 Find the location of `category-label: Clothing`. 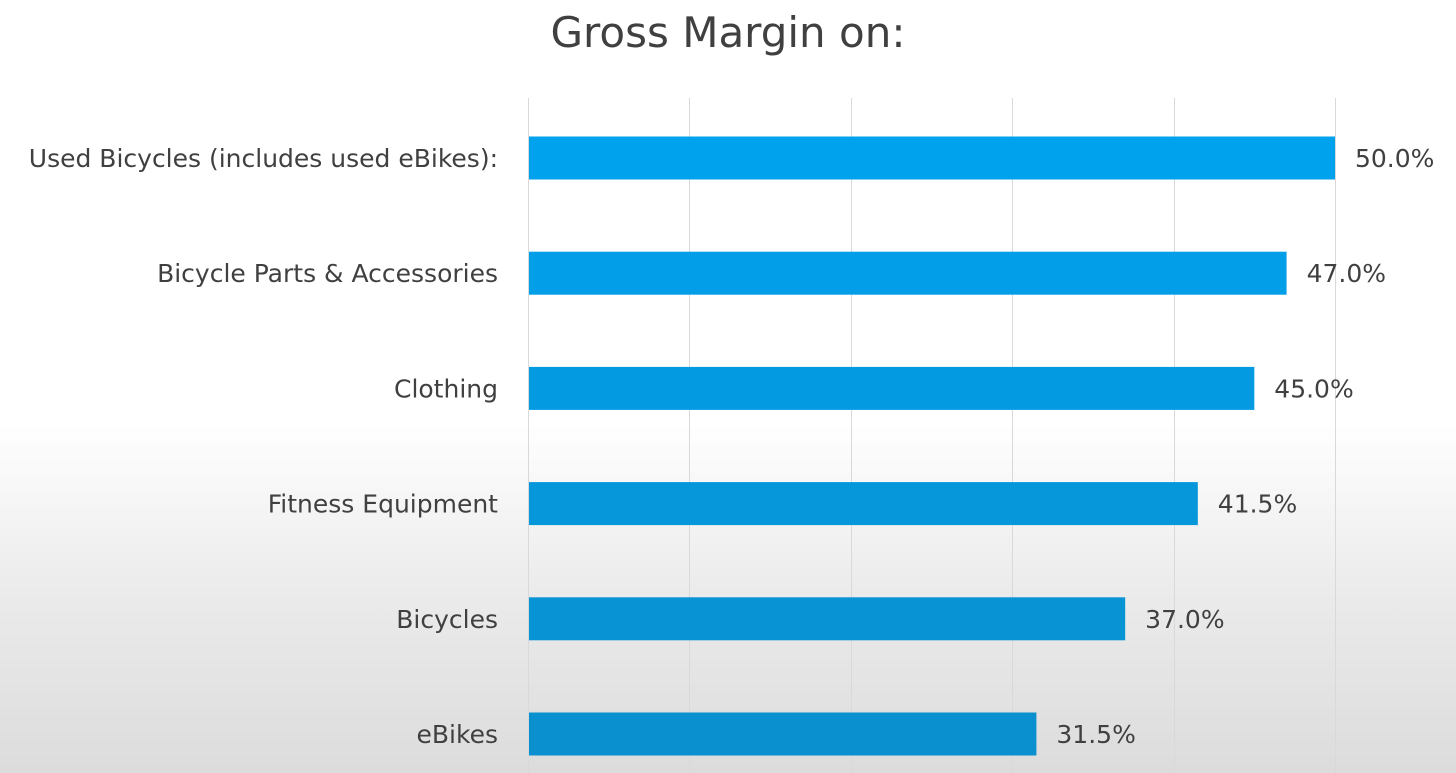

category-label: Clothing is located at coordinates (446, 388).